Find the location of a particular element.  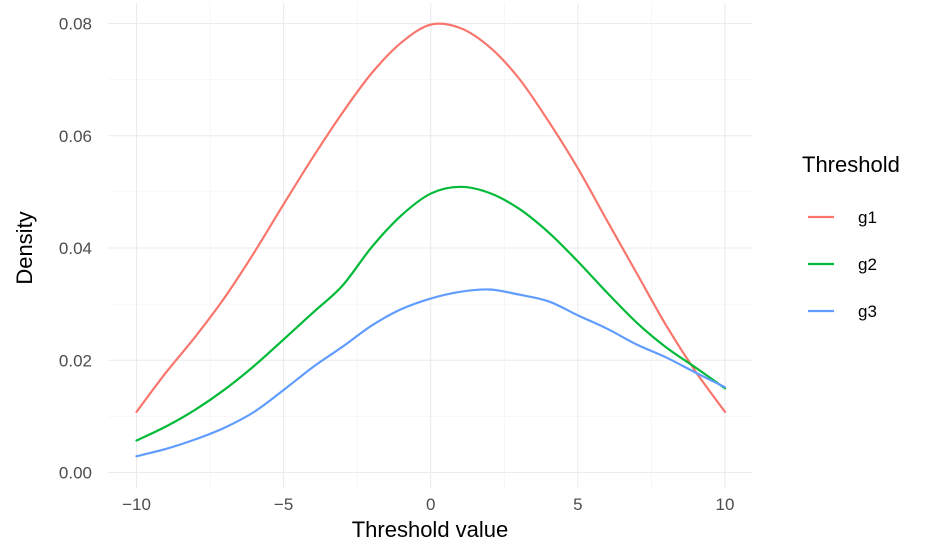

legend-title: Threshold is located at coordinates (851, 164).